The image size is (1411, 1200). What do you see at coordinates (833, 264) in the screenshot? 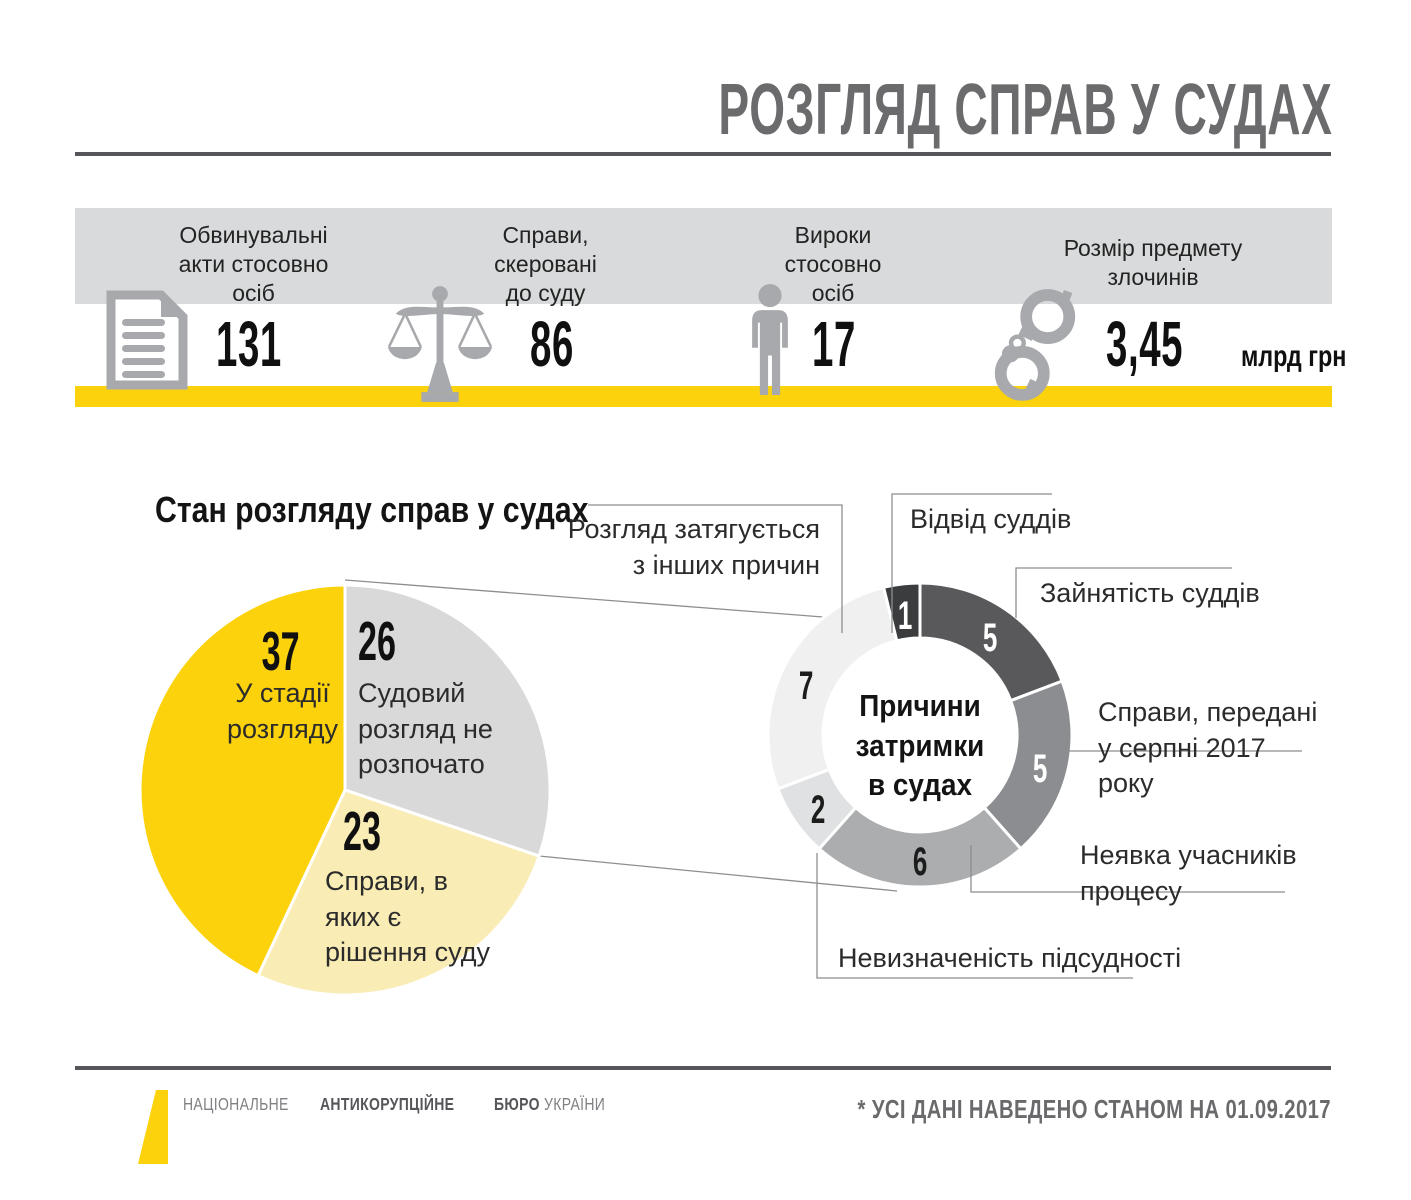
I see `stat-label-verdicts: Вироки стосовно осіб` at bounding box center [833, 264].